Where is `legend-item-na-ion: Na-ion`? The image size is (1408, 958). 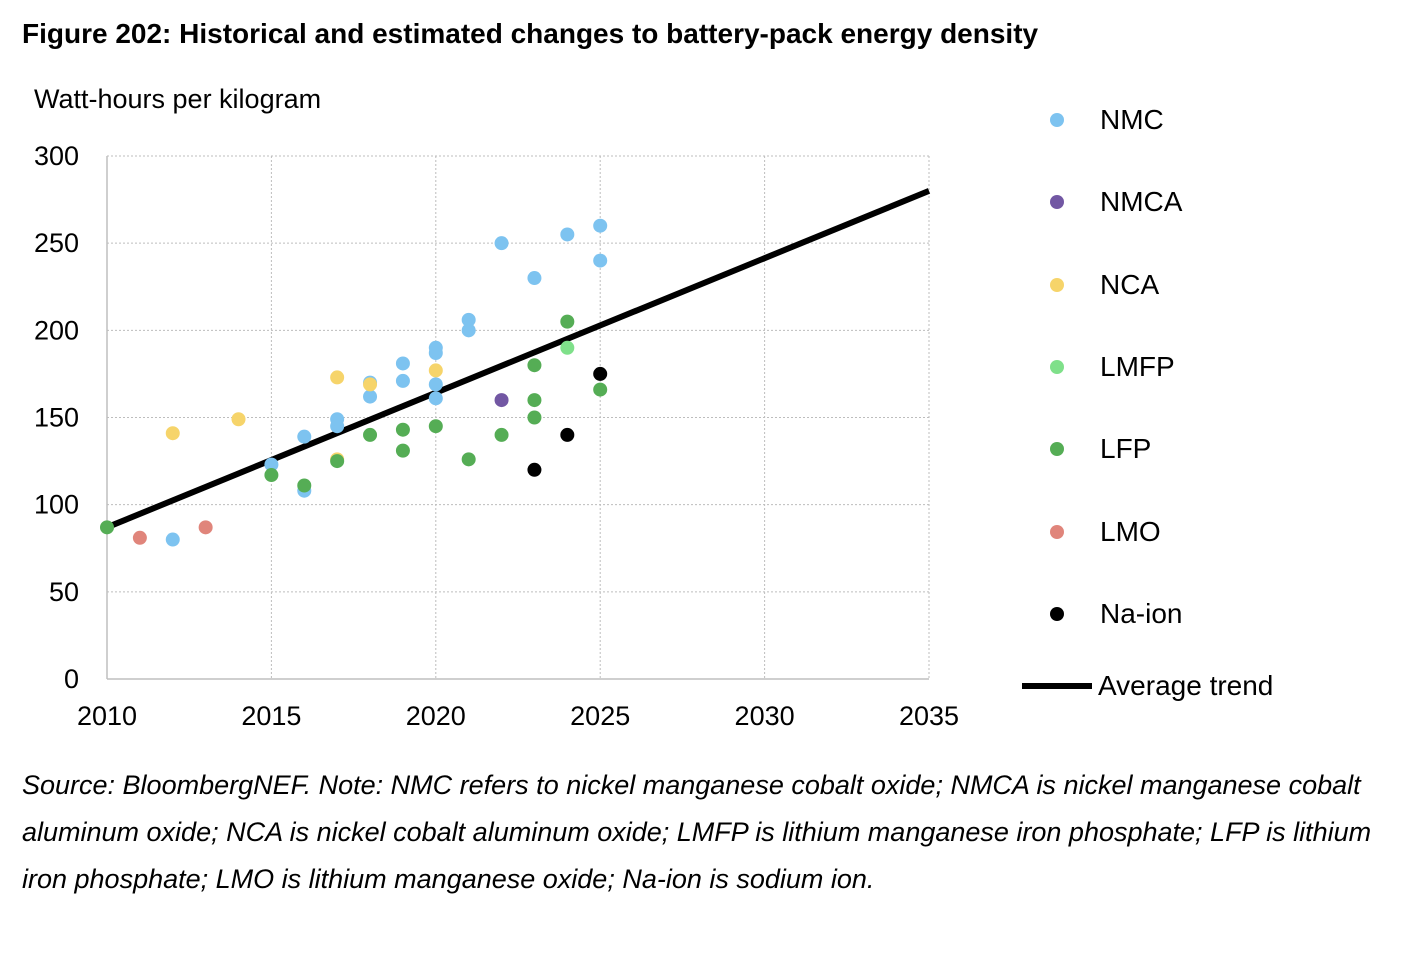 legend-item-na-ion: Na-ion is located at coordinates (1100, 614).